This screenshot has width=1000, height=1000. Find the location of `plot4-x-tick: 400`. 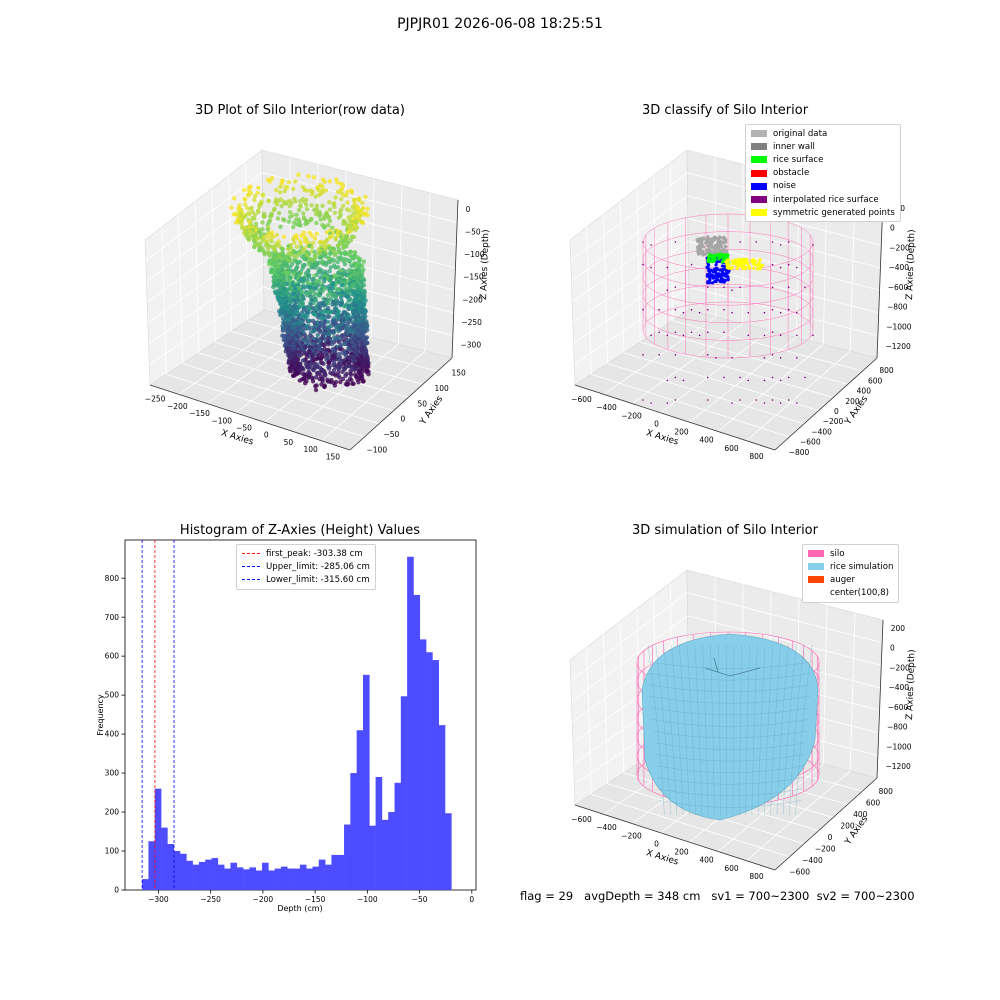

plot4-x-tick: 400 is located at coordinates (706, 860).